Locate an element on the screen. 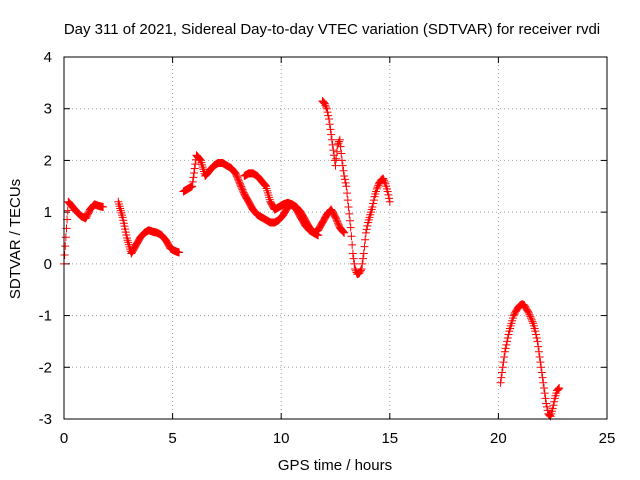 This screenshot has width=640, height=480. y-tick-label: 1 is located at coordinates (48, 212).